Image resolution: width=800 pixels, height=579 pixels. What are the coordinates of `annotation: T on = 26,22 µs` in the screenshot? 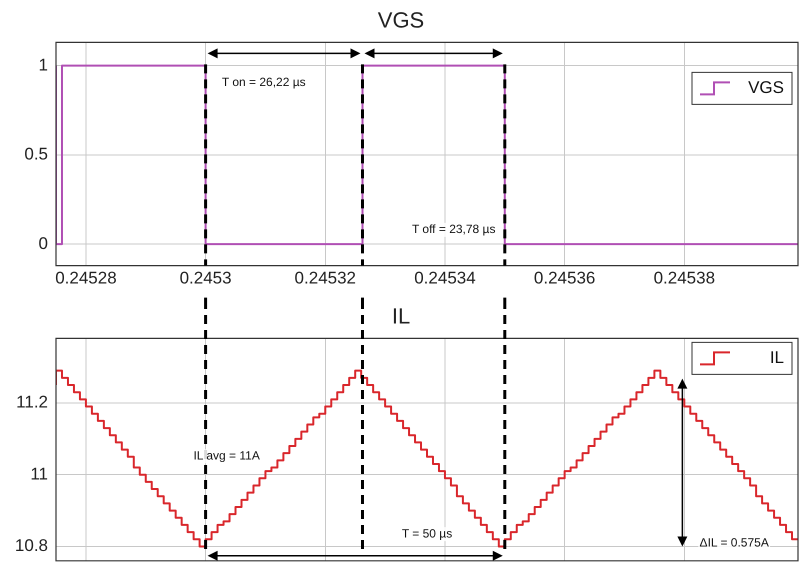 It's located at (264, 81).